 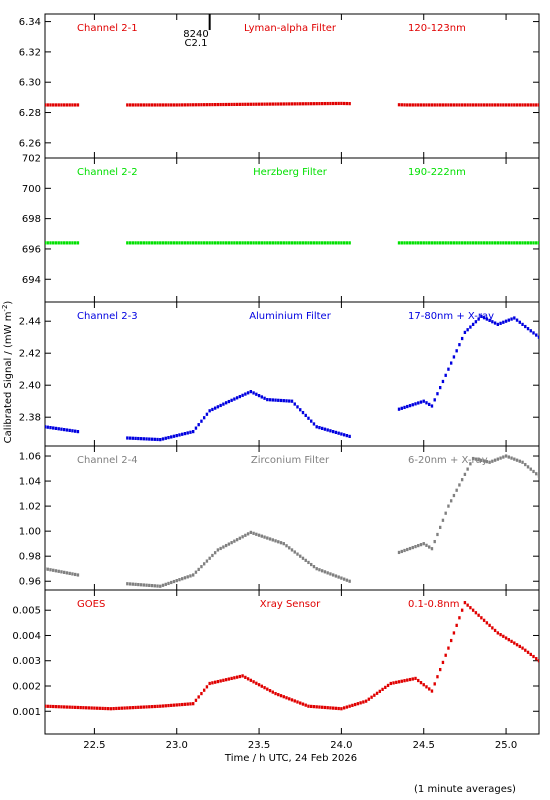 I want to click on x-tick-label: 23.5, so click(x=259, y=745).